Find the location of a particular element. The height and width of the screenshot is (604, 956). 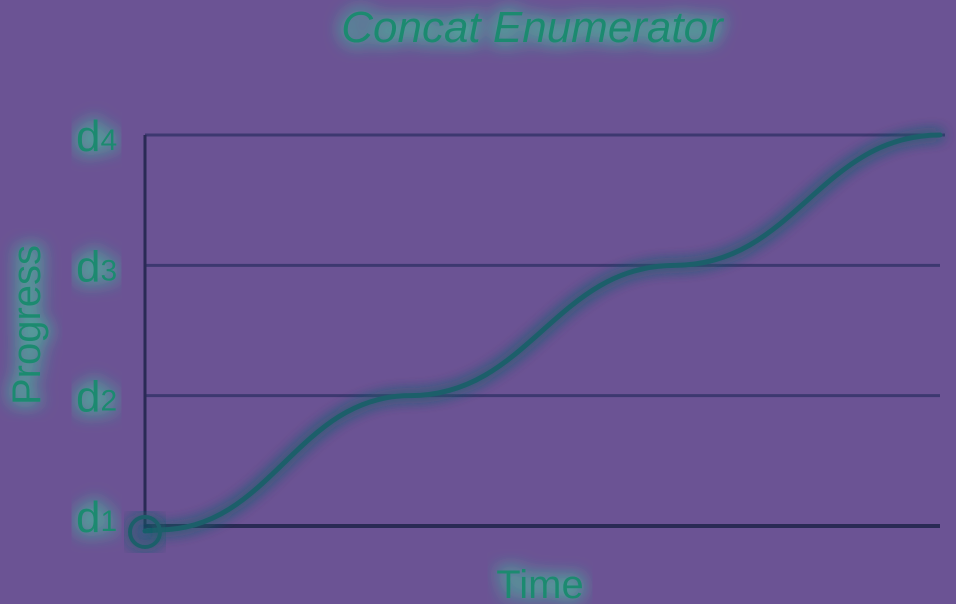

y-axis-label: Progress is located at coordinates (27, 325).